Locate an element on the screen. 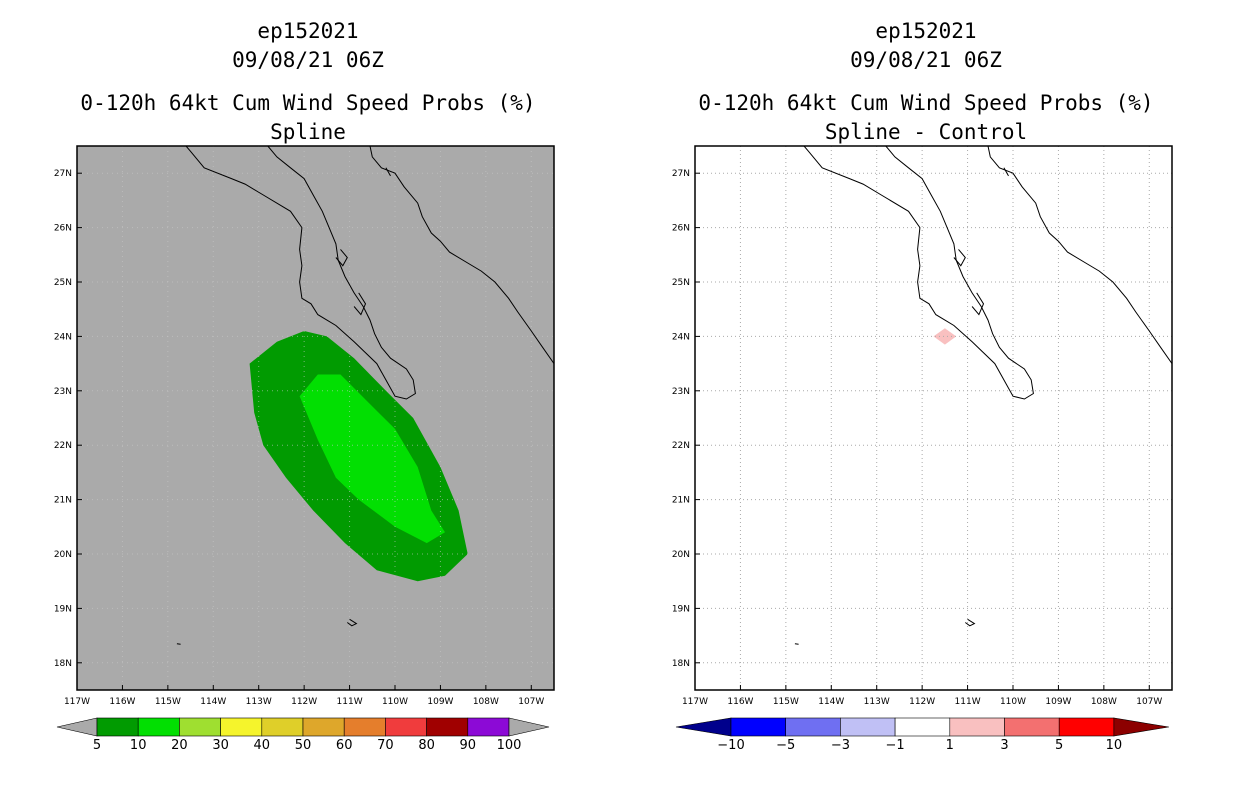 The width and height of the screenshot is (1236, 800). left-title: 0-120h 64kt Cum Wind Speed Probs (%) is located at coordinates (307, 103).